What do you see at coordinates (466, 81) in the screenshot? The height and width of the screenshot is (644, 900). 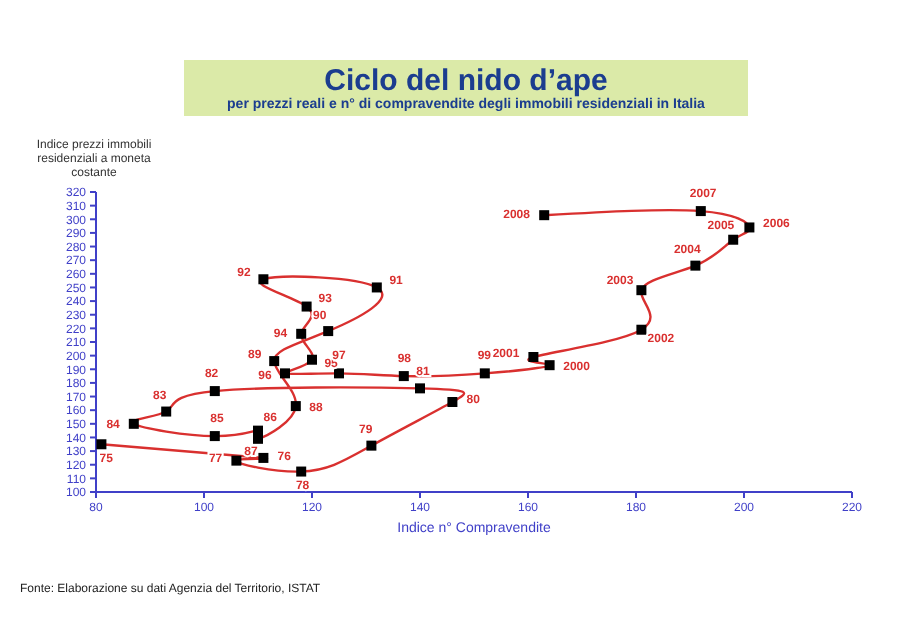 I see `chart-title: Ciclo del nido d’ape` at bounding box center [466, 81].